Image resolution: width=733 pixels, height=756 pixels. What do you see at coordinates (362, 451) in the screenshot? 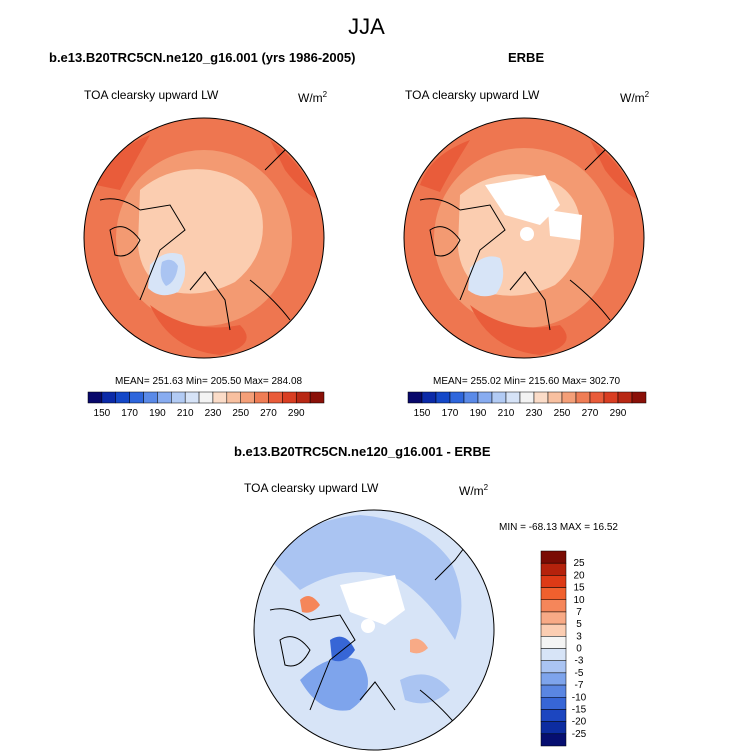
I see `panel3-title: b.e13.B20TRC5CN.ne120_g16.001 - ERBE` at bounding box center [362, 451].